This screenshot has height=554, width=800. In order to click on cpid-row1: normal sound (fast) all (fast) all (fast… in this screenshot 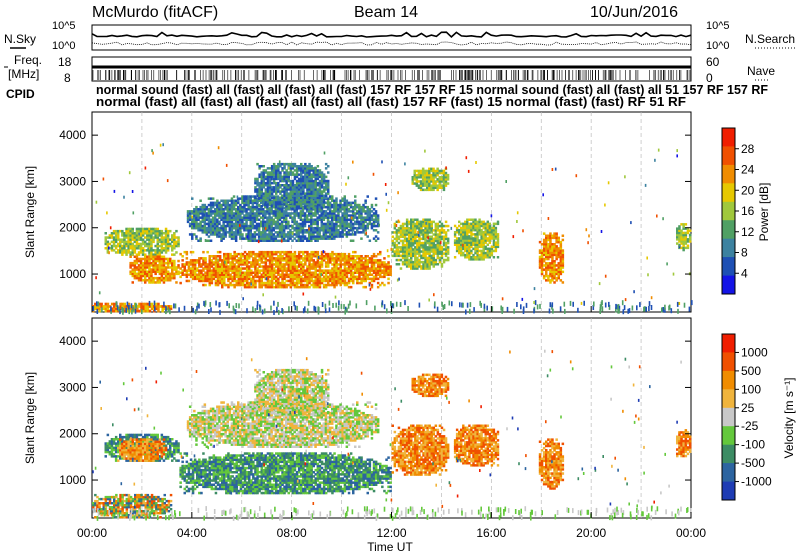, I will do `click(432, 89)`.